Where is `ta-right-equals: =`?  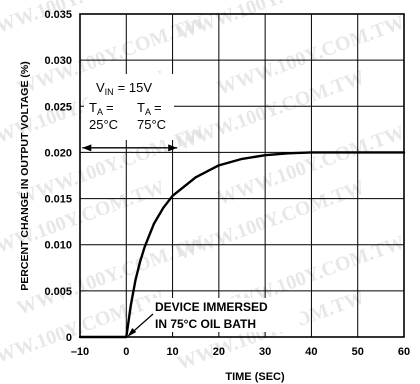
ta-right-equals: = is located at coordinates (158, 107).